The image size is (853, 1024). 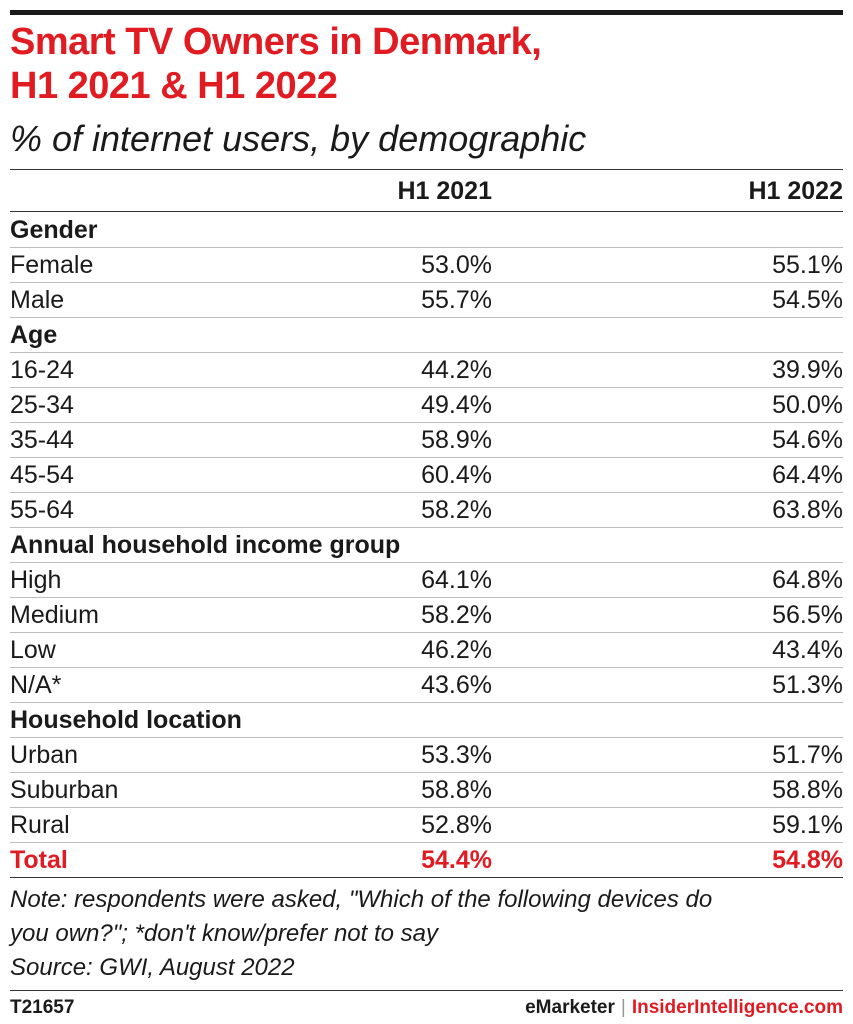 I want to click on value-h1-2022: 55.1%, so click(x=807, y=265).